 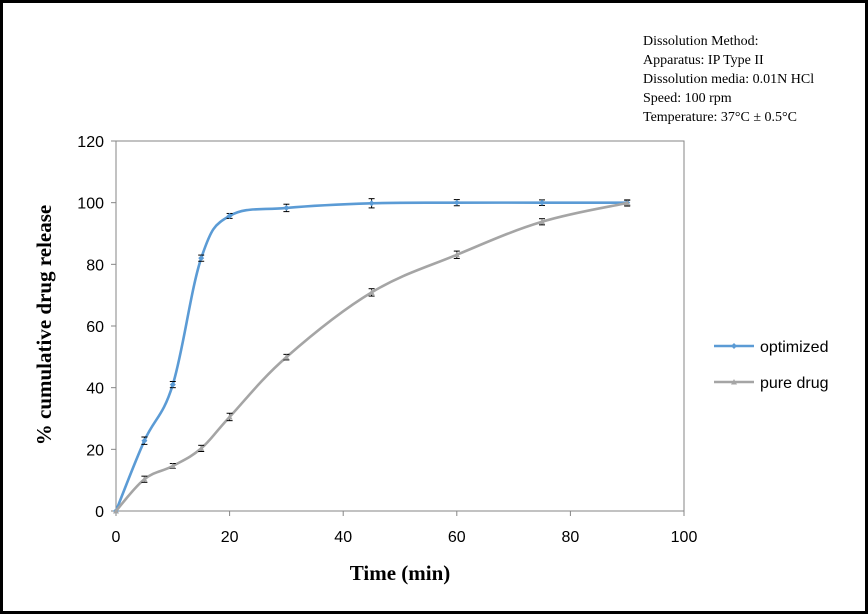 What do you see at coordinates (230, 537) in the screenshot?
I see `x-tick-label: 20` at bounding box center [230, 537].